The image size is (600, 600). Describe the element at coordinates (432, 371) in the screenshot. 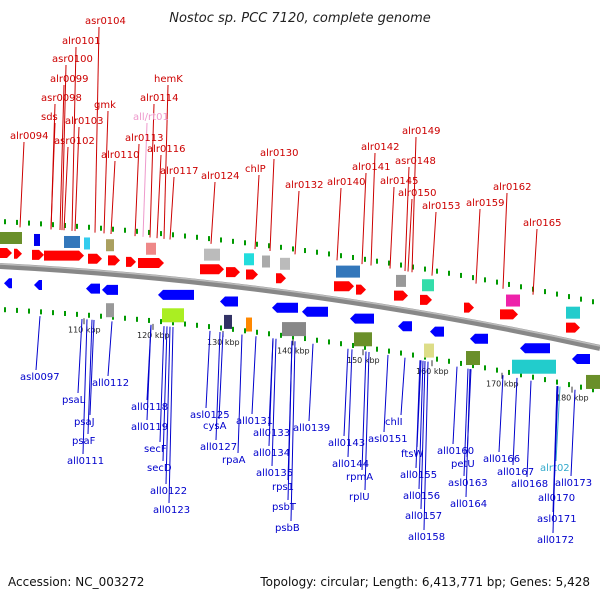

I see `kbp-label: 160 kbp` at that location.